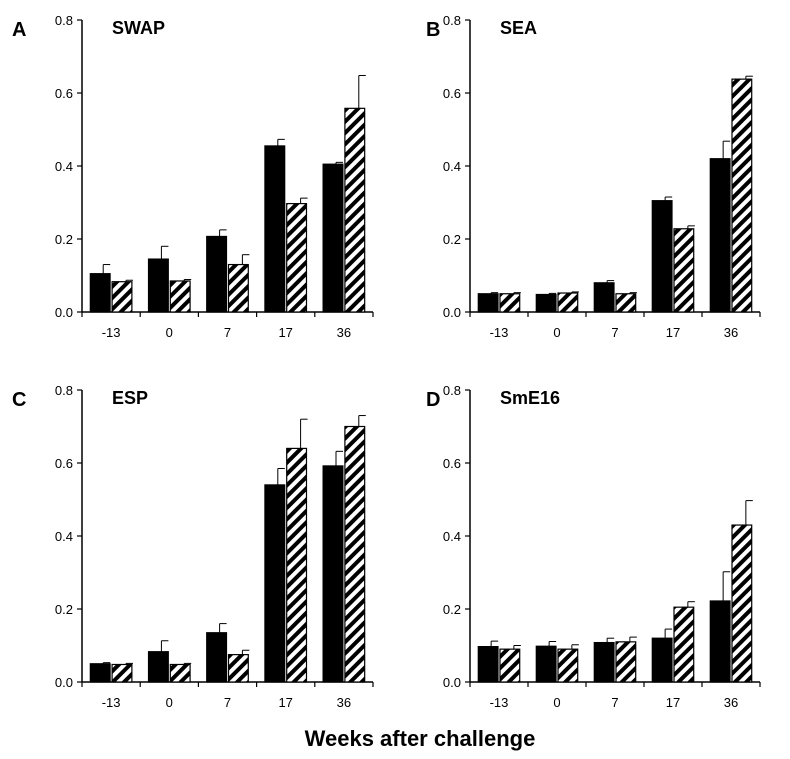 The image size is (790, 759). I want to click on panel-letter: D, so click(433, 400).